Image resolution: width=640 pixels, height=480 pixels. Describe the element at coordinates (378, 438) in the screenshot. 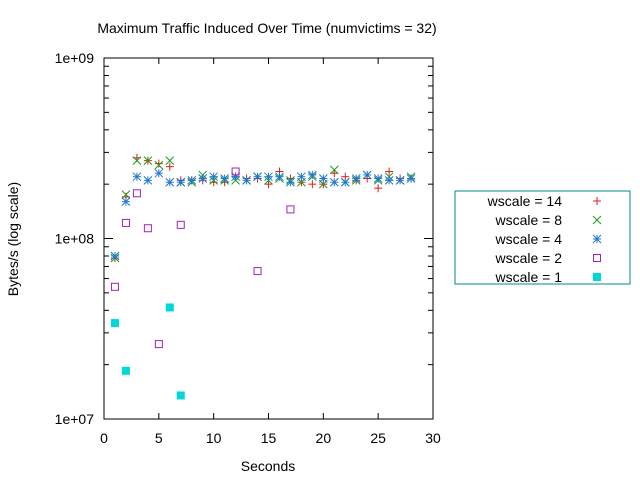

I see `x-tick-label: 25` at that location.